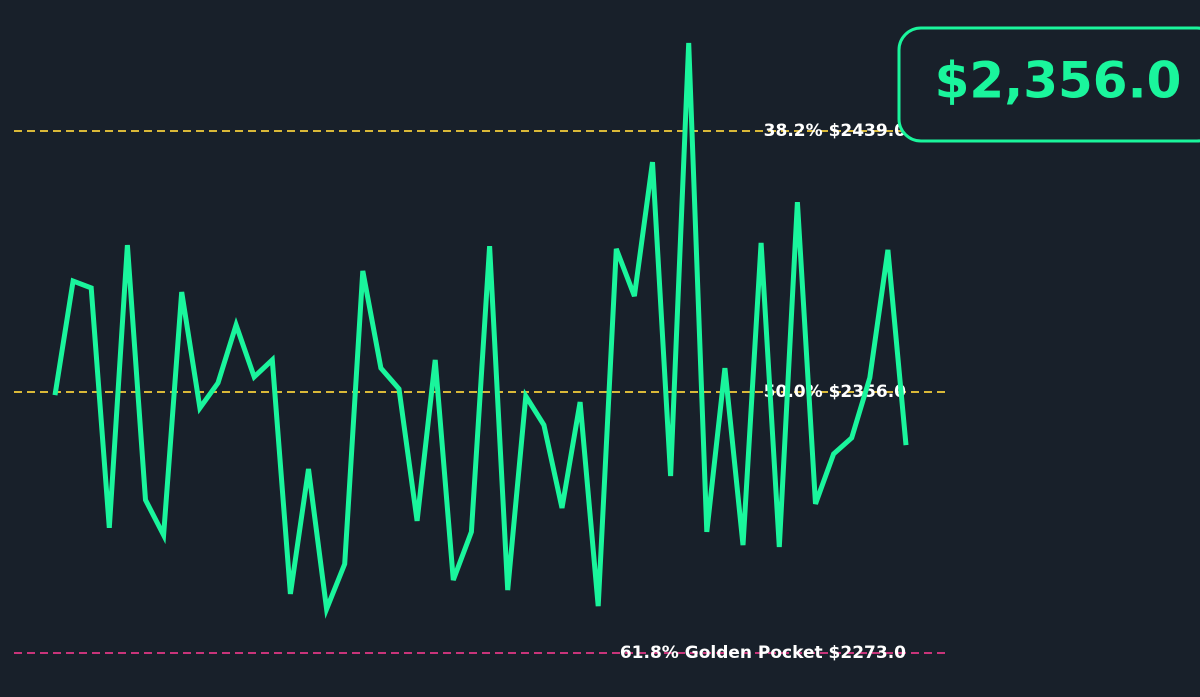 Image resolution: width=1200 pixels, height=697 pixels. I want to click on price-label: $2,356.0, so click(1058, 81).